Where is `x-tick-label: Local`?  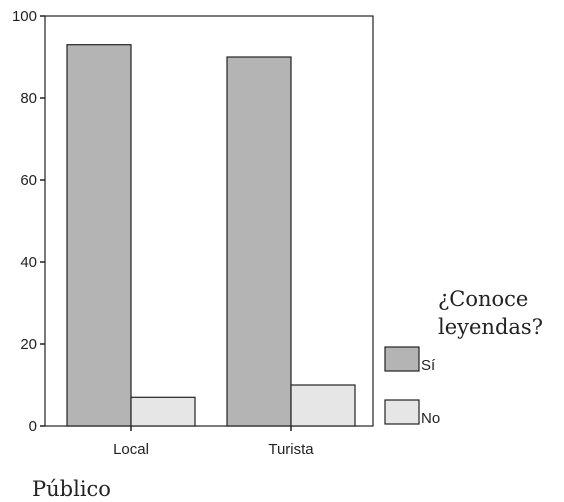
x-tick-label: Local is located at coordinates (131, 449).